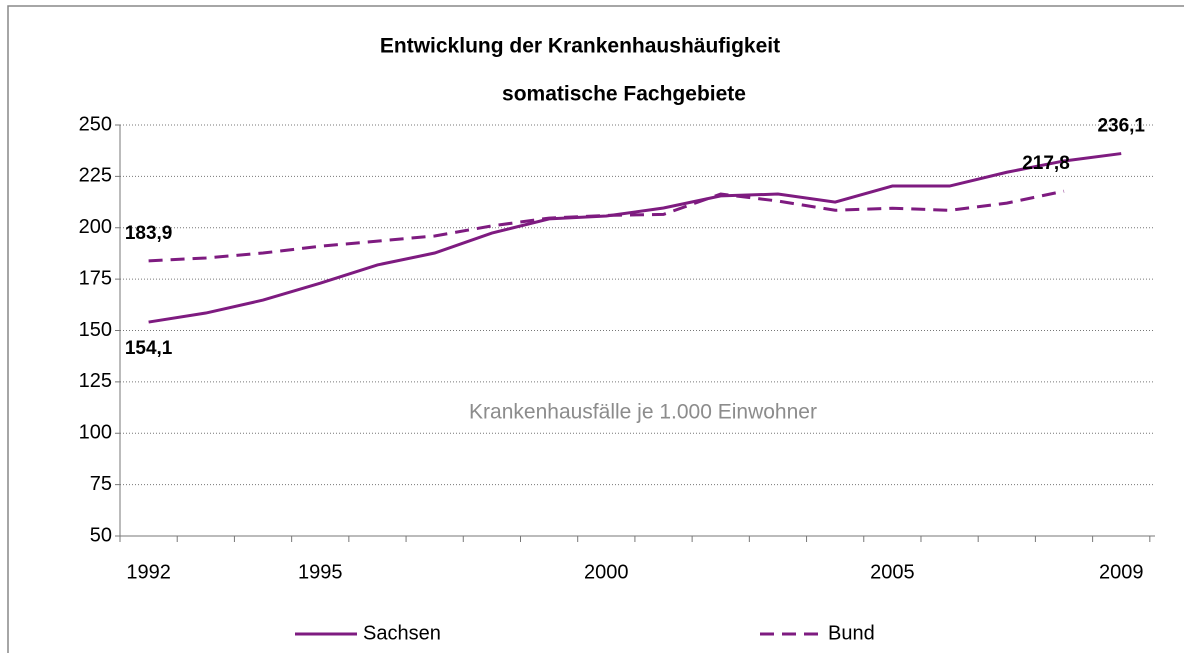  Describe the element at coordinates (892, 572) in the screenshot. I see `x-tick-label: 2005` at that location.